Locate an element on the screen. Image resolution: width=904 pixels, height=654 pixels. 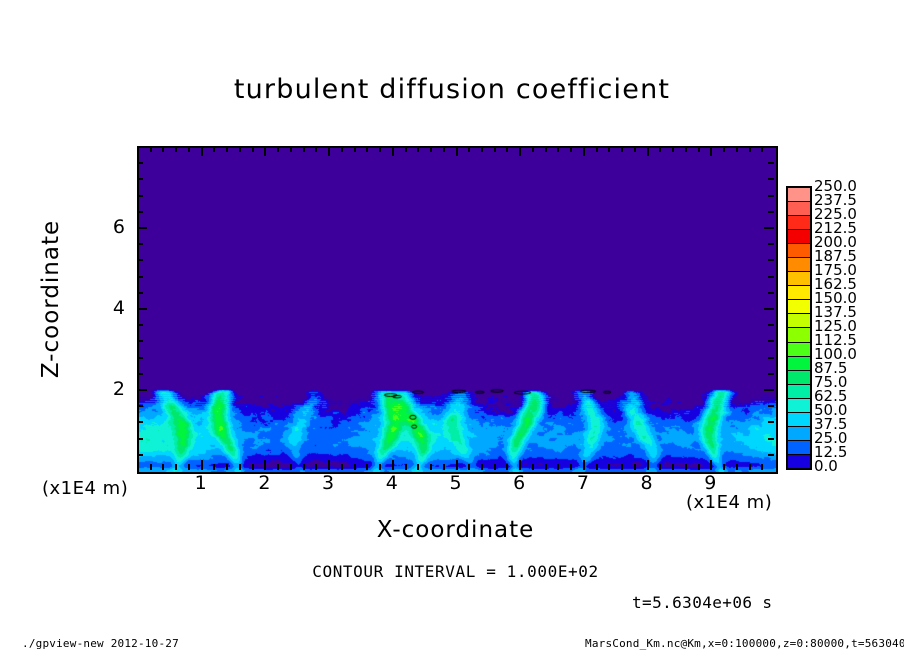
x-axis-tick-labels: 1 2 3 4 5 6 7 8 9 is located at coordinates (455, 485).